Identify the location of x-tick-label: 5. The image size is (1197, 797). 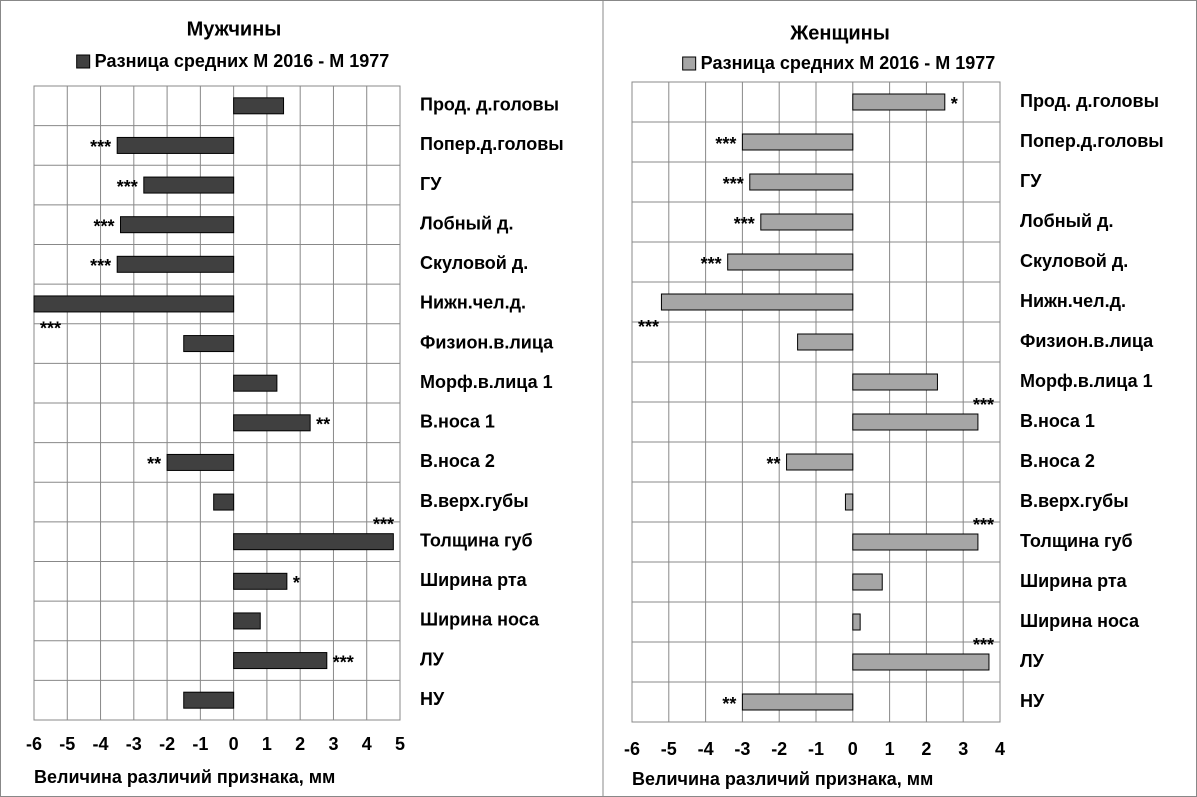
(400, 744).